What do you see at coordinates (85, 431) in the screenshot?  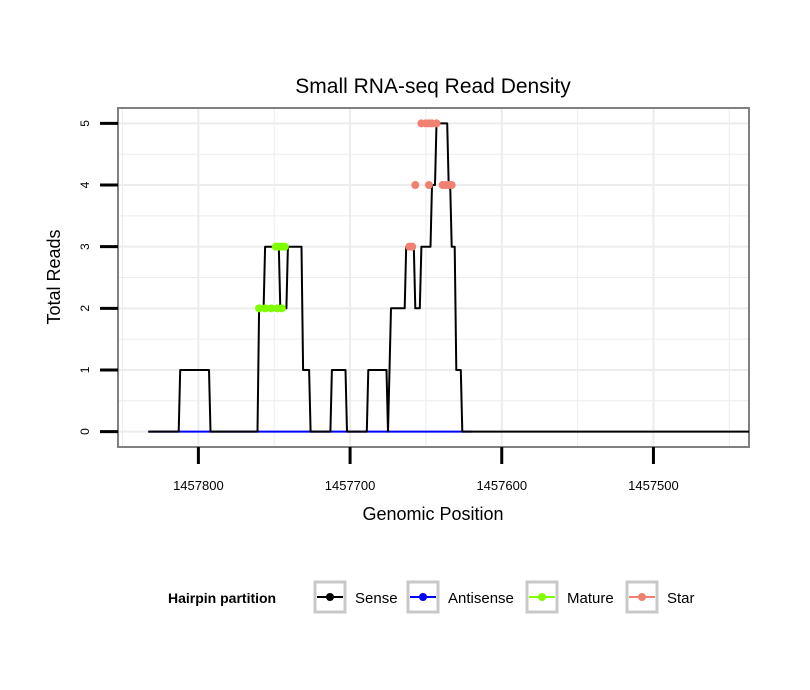 I see `y-tick-label: 0` at bounding box center [85, 431].